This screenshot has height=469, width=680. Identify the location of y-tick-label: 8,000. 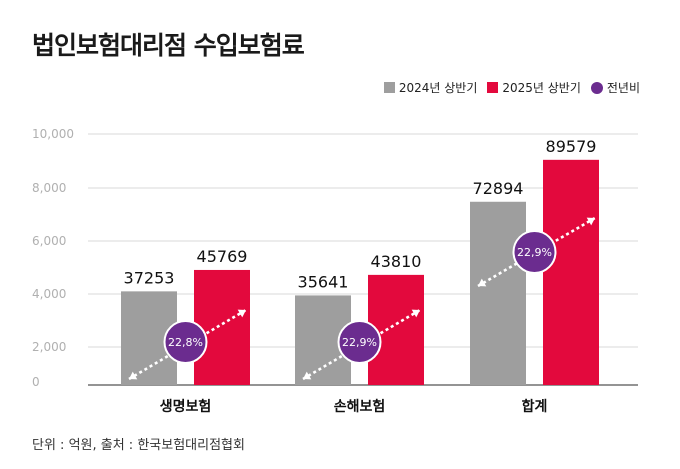
(49, 188).